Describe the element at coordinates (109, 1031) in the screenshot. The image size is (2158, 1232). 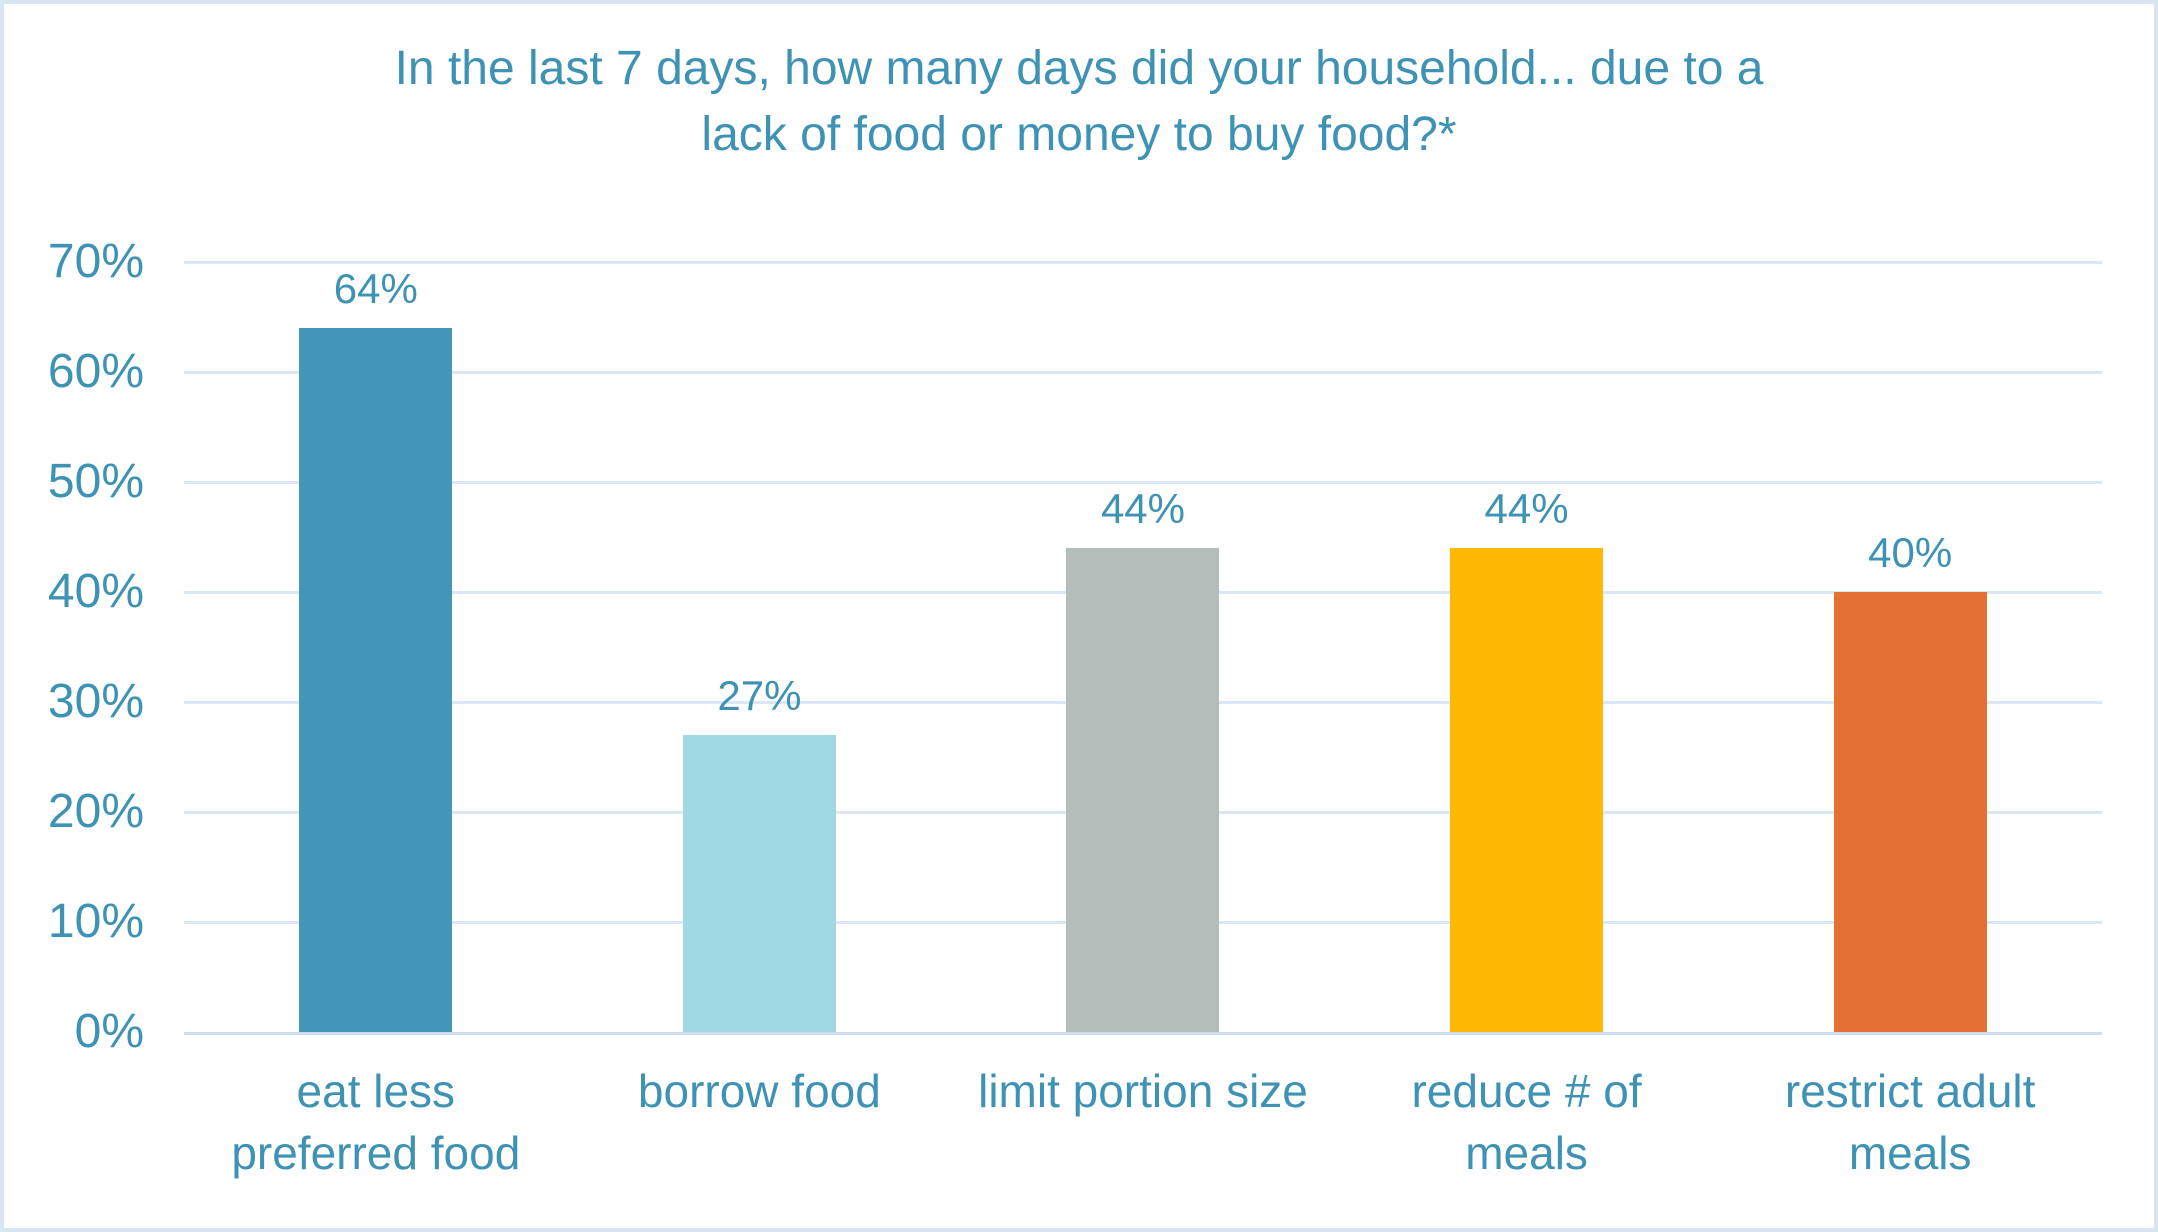
I see `y-tick-label: 0%` at that location.